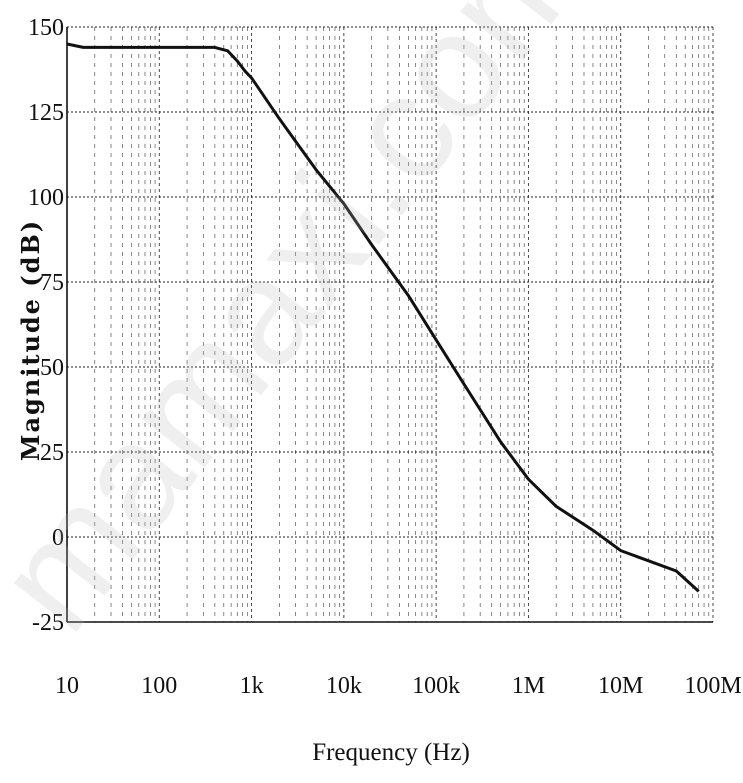 The image size is (743, 783). What do you see at coordinates (620, 686) in the screenshot?
I see `x-tick-label: 10M` at bounding box center [620, 686].